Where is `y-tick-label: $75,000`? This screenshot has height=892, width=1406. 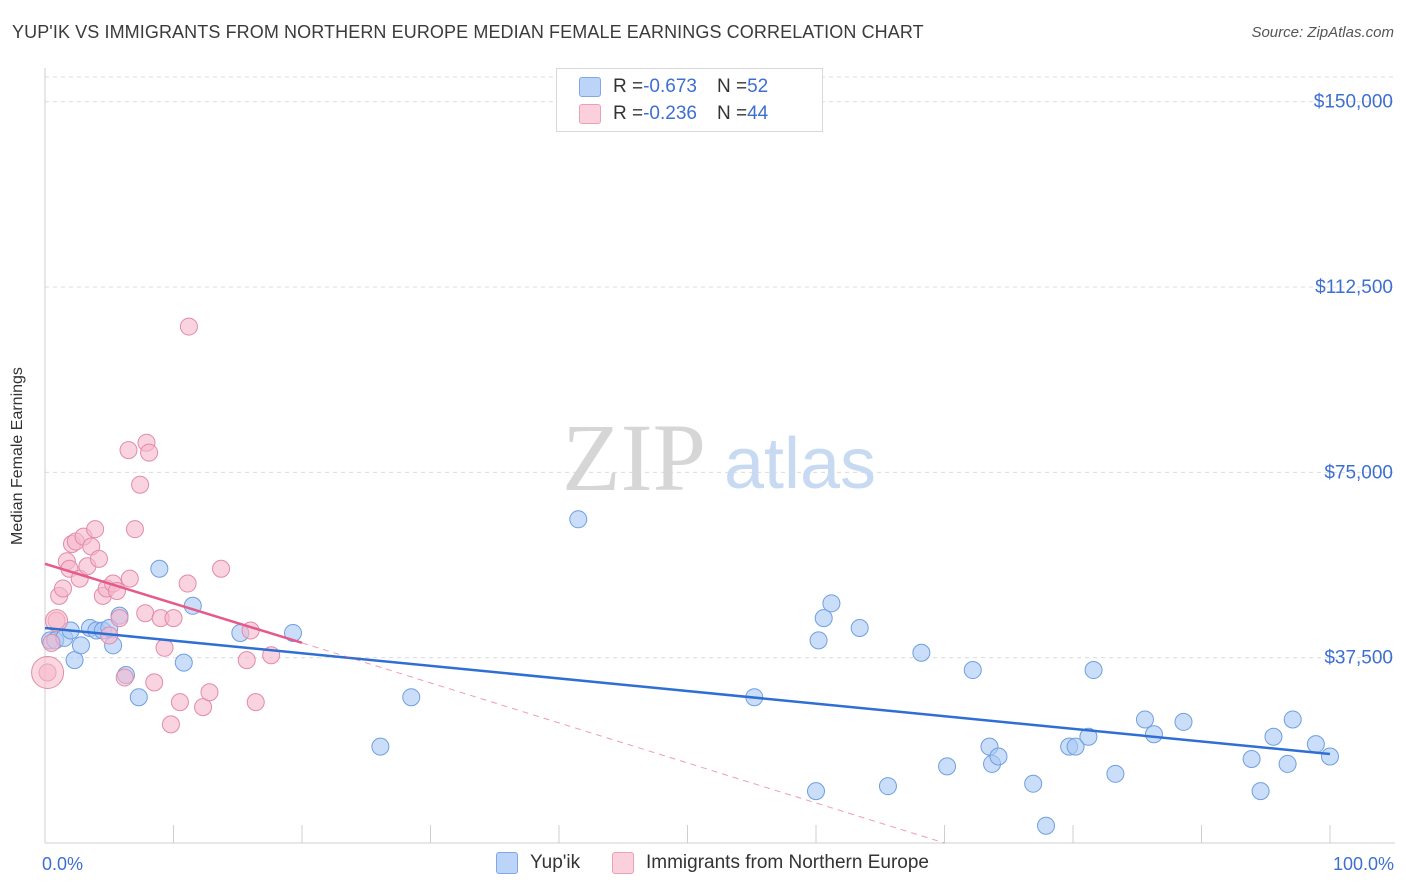 y-tick-label: $75,000 is located at coordinates (1358, 472).